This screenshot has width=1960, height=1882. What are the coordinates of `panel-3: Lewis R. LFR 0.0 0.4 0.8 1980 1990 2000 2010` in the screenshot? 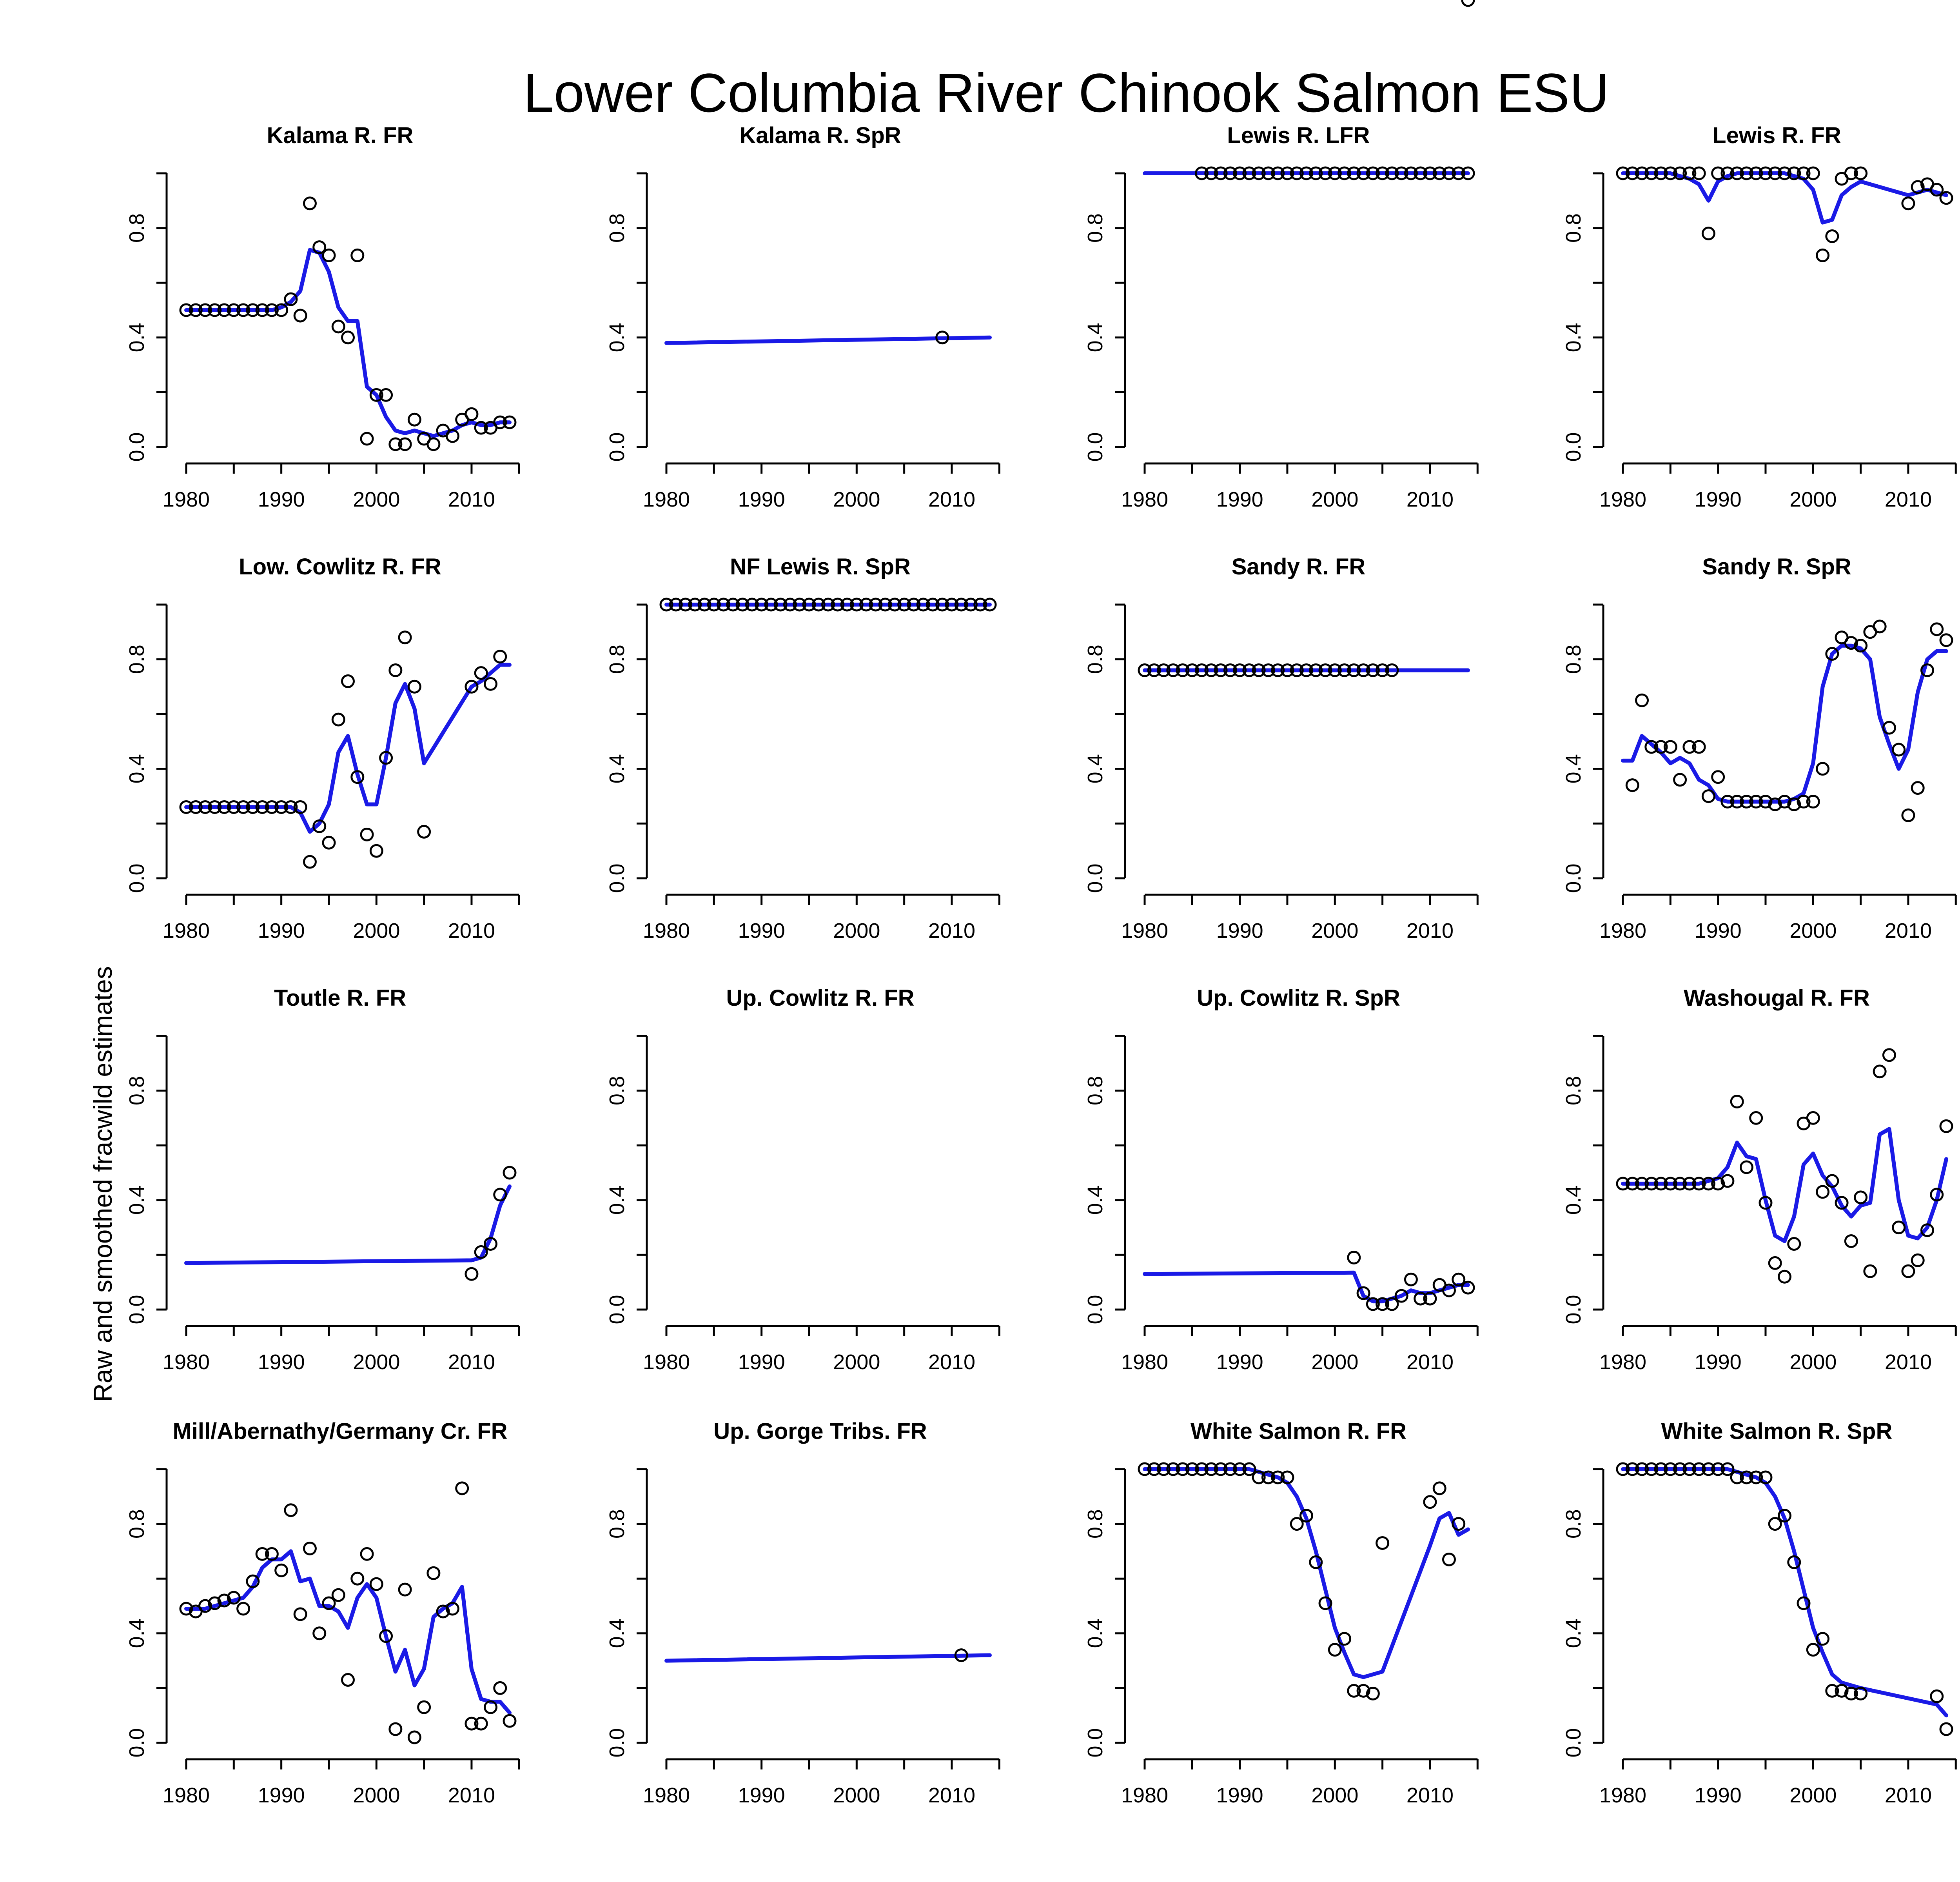 It's located at (1281, 317).